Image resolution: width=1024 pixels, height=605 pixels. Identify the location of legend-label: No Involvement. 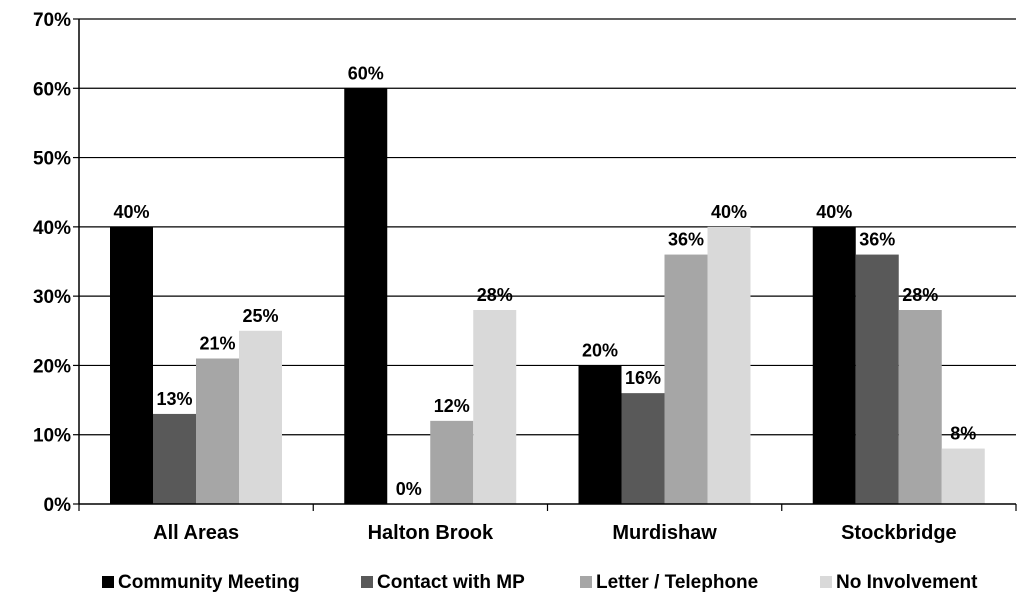
(907, 582).